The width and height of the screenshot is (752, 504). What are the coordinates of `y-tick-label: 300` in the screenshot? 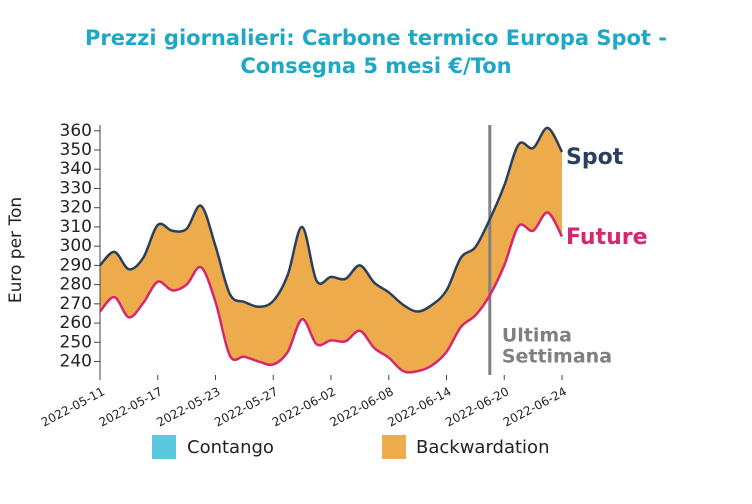 It's located at (76, 246).